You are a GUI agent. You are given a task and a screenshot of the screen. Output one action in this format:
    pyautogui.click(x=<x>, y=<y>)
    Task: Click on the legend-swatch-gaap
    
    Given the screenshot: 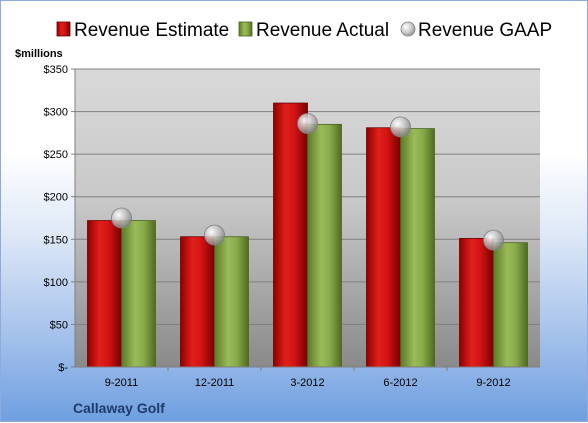 What is the action you would take?
    pyautogui.click(x=408, y=29)
    